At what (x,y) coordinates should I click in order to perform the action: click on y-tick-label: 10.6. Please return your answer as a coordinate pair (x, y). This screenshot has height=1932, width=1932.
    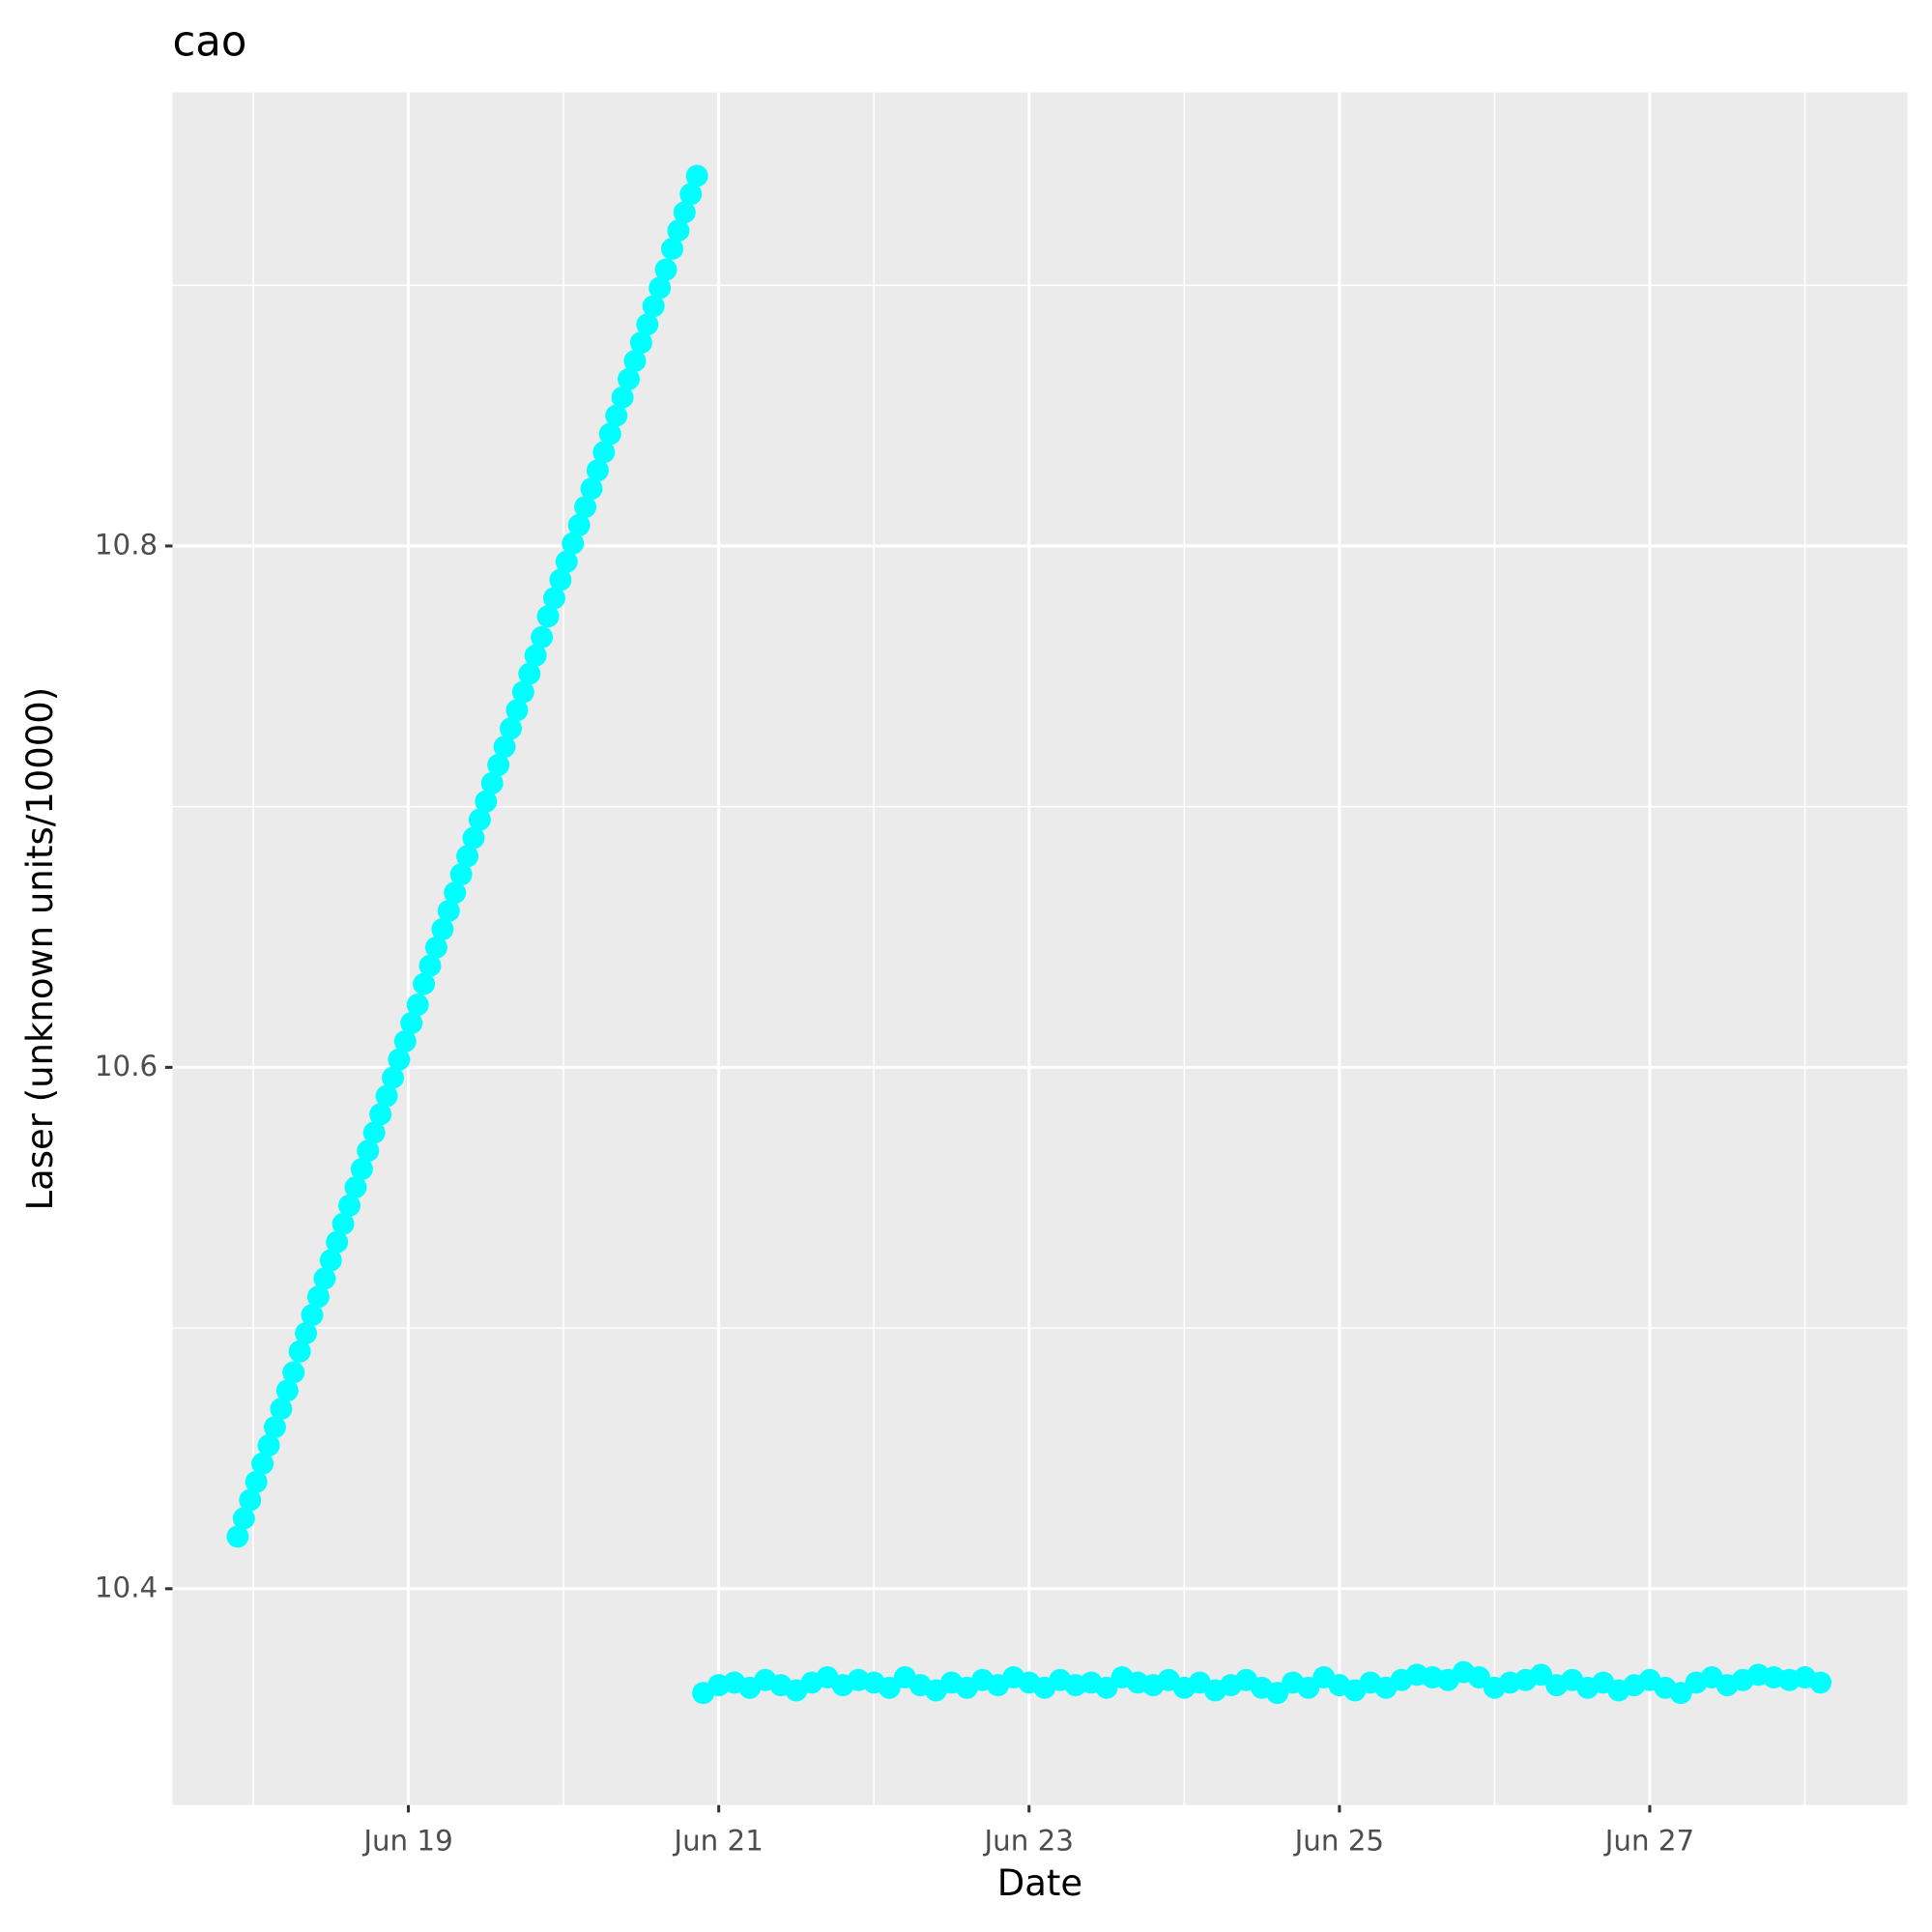
    Looking at the image, I should click on (126, 1066).